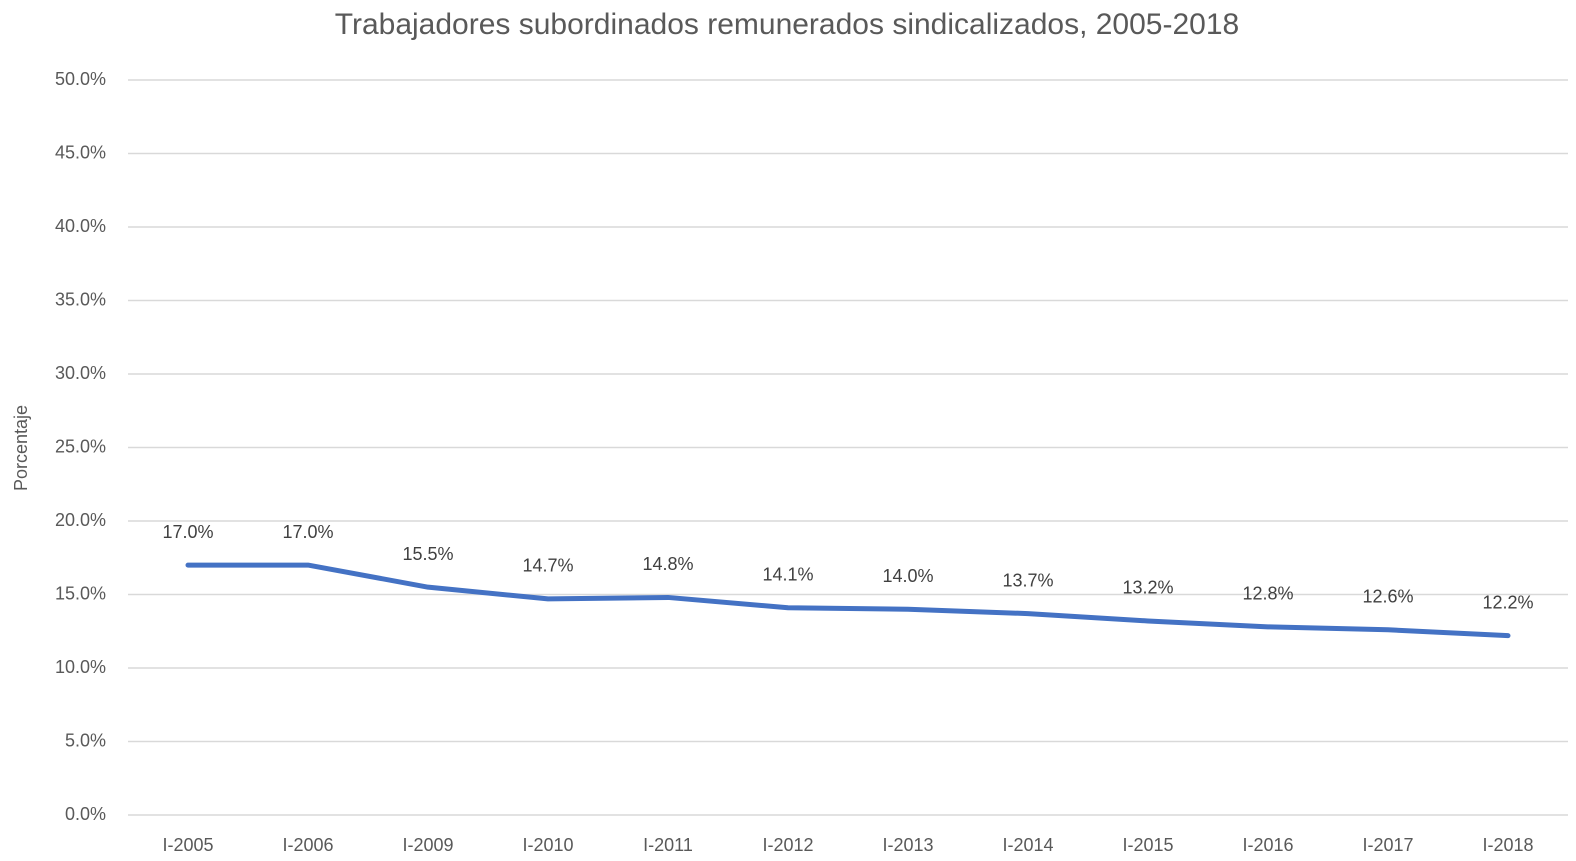 The width and height of the screenshot is (1576, 861). Describe the element at coordinates (667, 564) in the screenshot. I see `data-label: 14.8%` at that location.